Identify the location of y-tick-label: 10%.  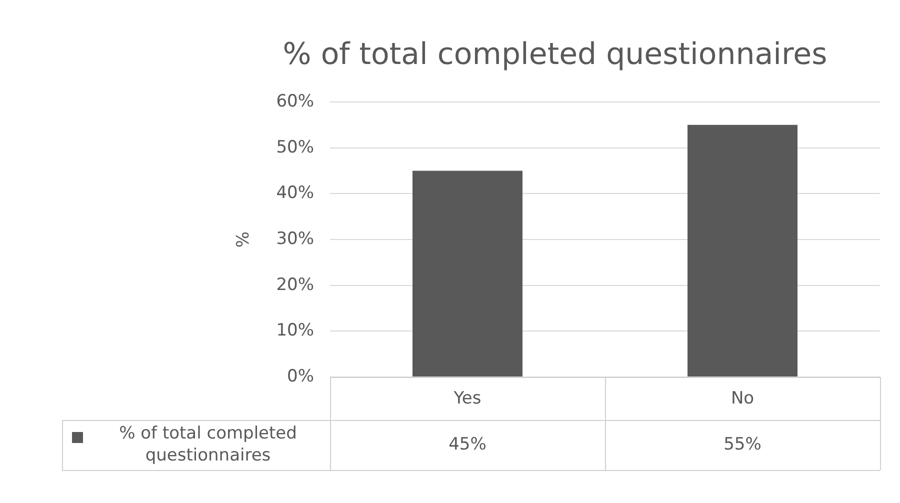
(295, 330).